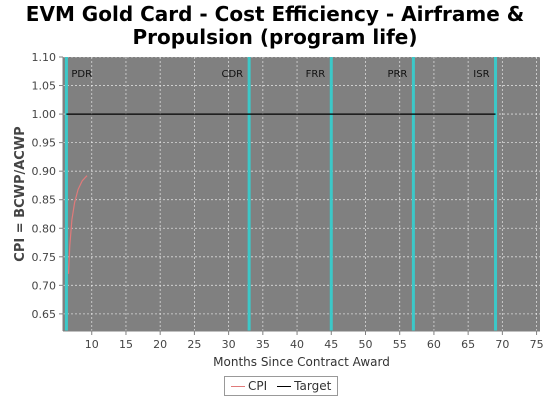 The image size is (550, 400). I want to click on legend-item-cpi: CPI, so click(249, 386).